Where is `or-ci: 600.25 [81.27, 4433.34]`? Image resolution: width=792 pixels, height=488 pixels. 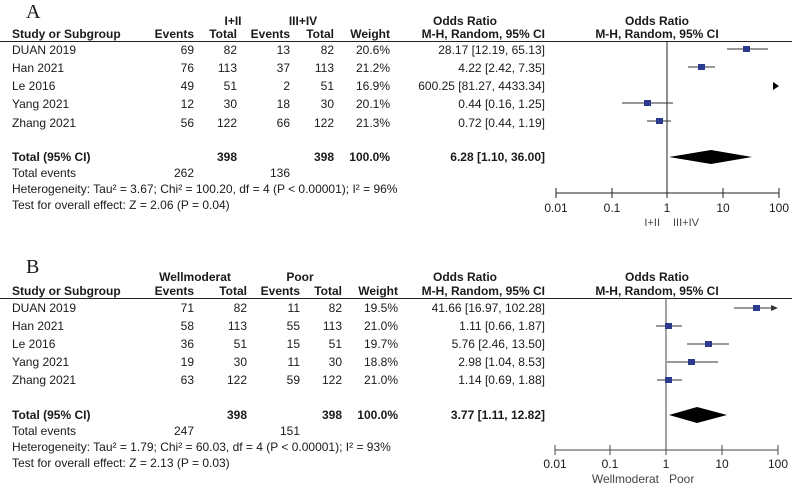
or-ci: 600.25 [81.27, 4433.34] is located at coordinates (481, 86).